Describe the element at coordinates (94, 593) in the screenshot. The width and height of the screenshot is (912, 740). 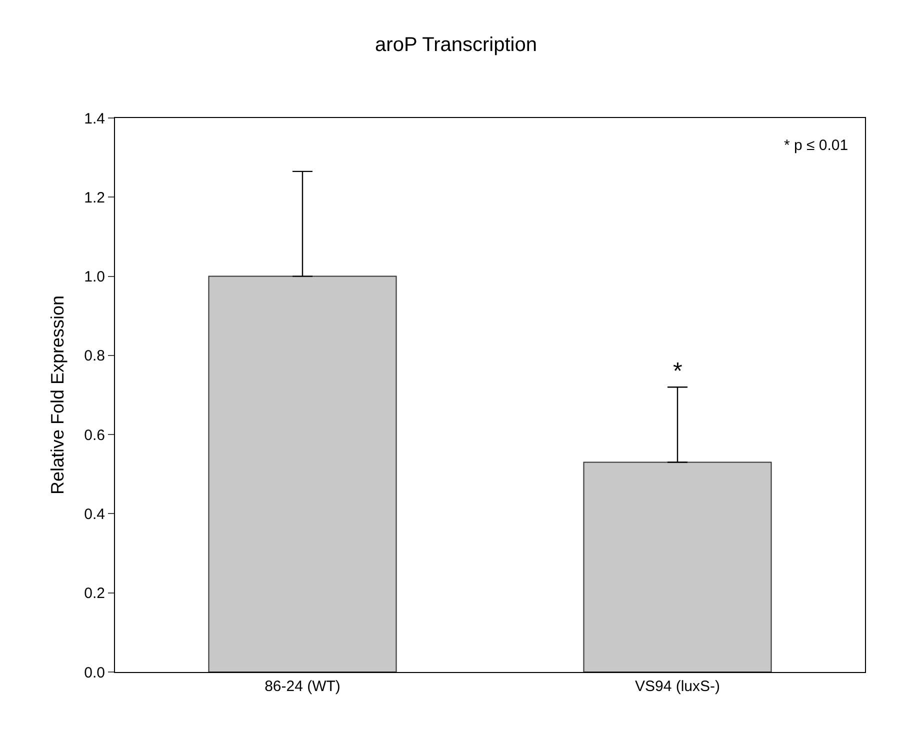
I see `y-tick-label: 0.2` at that location.